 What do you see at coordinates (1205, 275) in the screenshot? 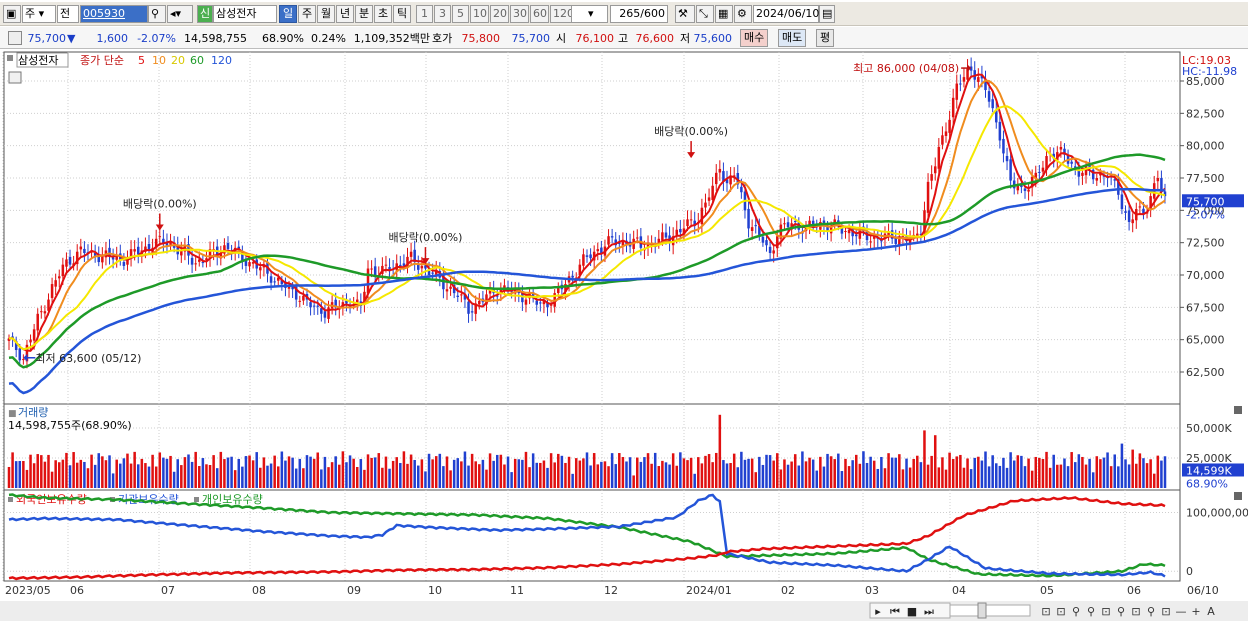
I see `y-tick-label: 70,000` at bounding box center [1205, 275].